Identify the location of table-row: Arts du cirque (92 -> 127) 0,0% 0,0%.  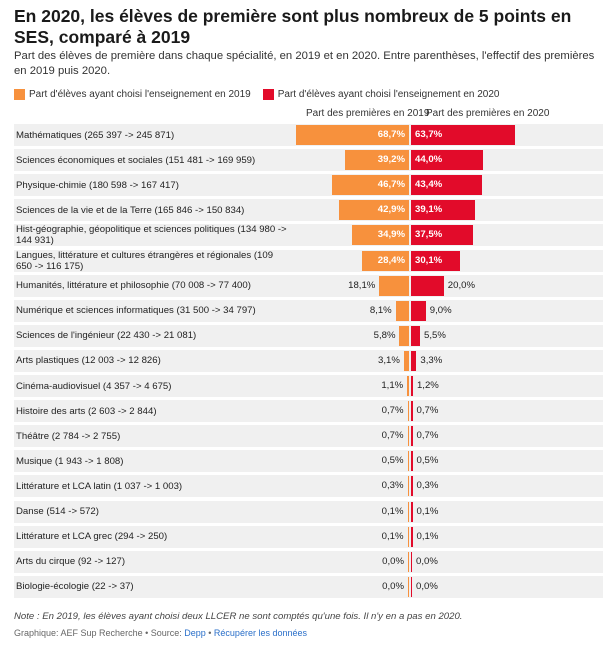
(308, 561).